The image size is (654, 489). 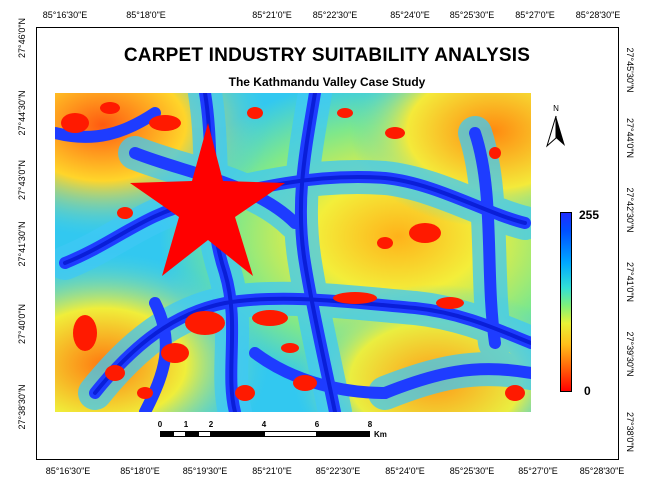 I want to click on lat-label-left: 27°43'0"N, so click(x=22, y=180).